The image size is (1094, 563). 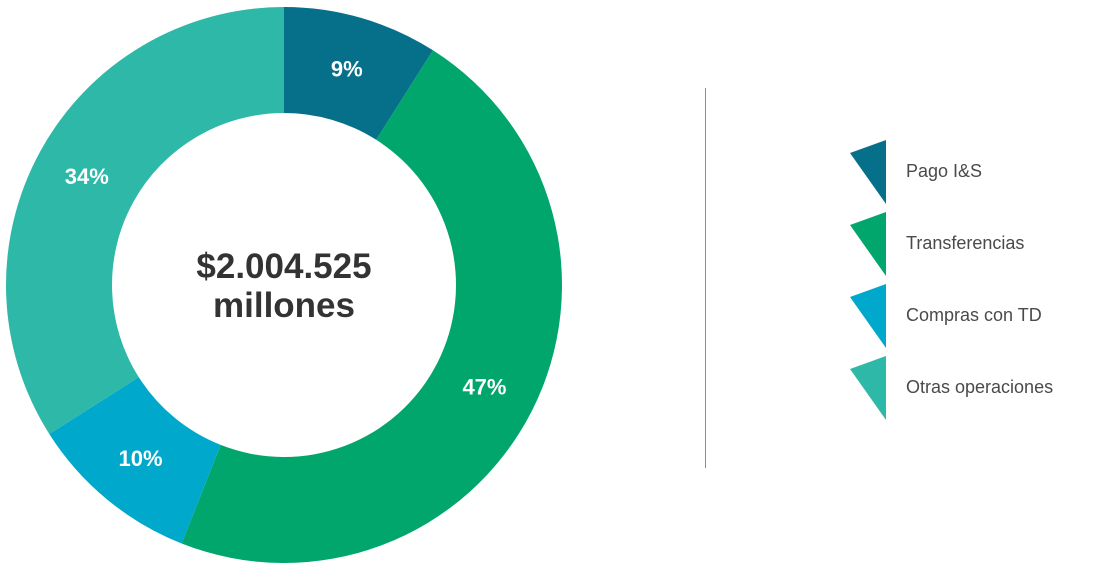 I want to click on slice-pago-i-s, so click(x=358, y=73).